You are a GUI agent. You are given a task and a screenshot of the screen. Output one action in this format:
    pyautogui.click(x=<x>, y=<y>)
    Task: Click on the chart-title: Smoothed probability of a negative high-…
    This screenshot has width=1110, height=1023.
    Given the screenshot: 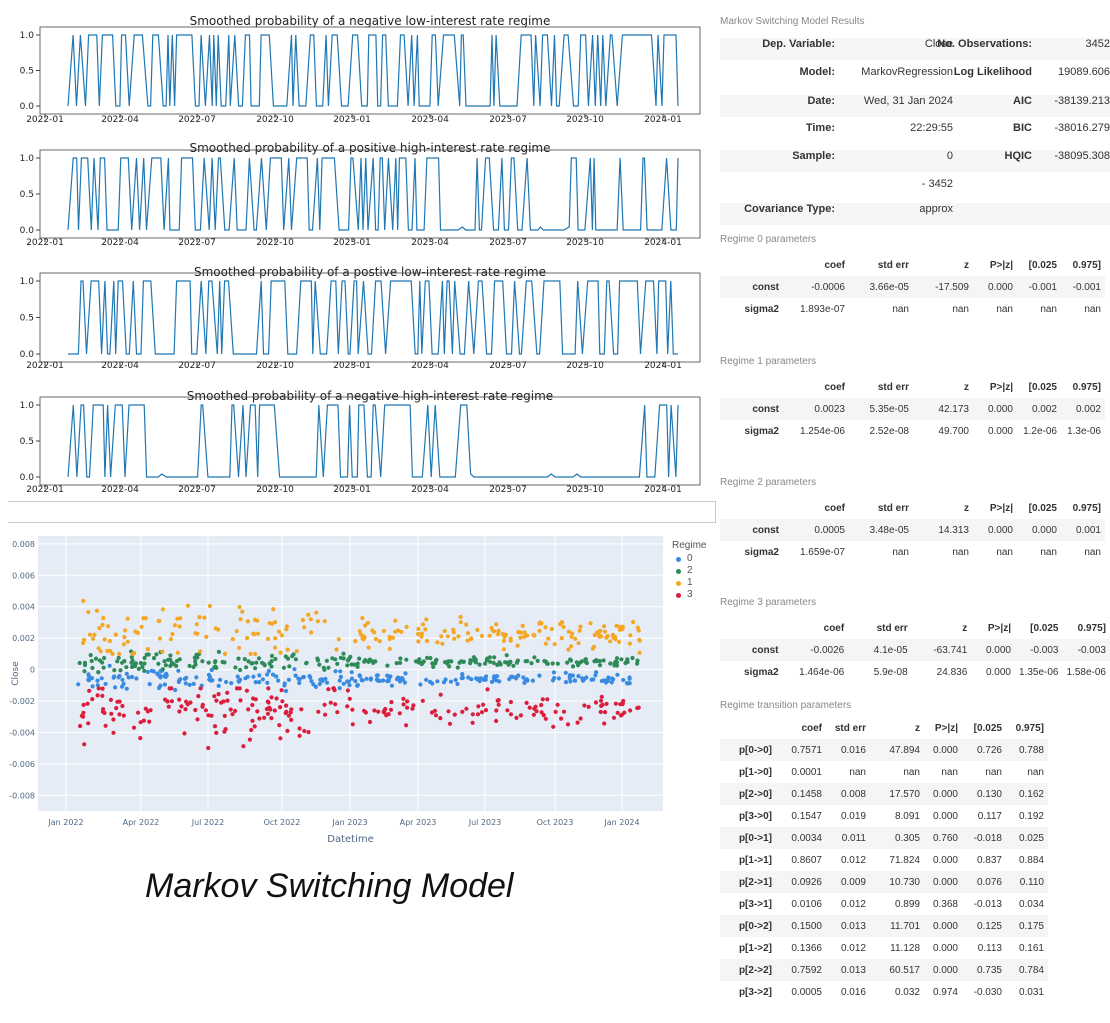 What is the action you would take?
    pyautogui.click(x=370, y=396)
    